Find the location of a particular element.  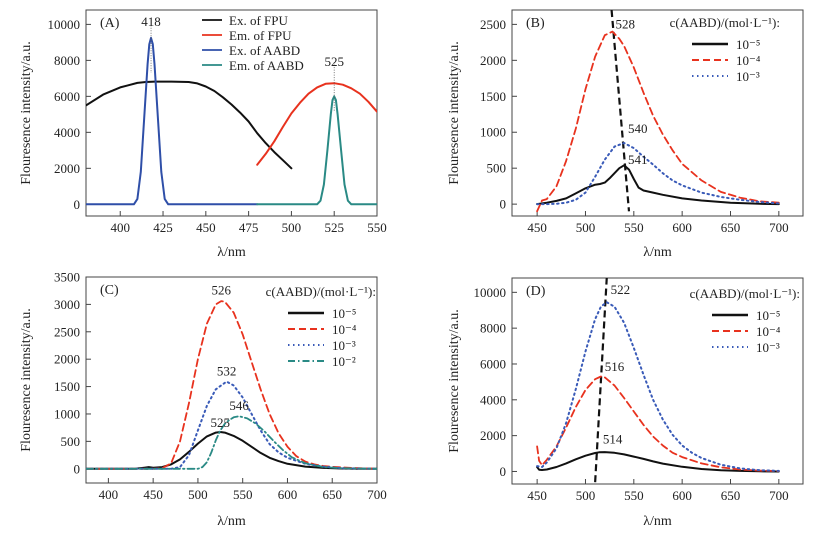

peak-annotation: 540 is located at coordinates (638, 128).